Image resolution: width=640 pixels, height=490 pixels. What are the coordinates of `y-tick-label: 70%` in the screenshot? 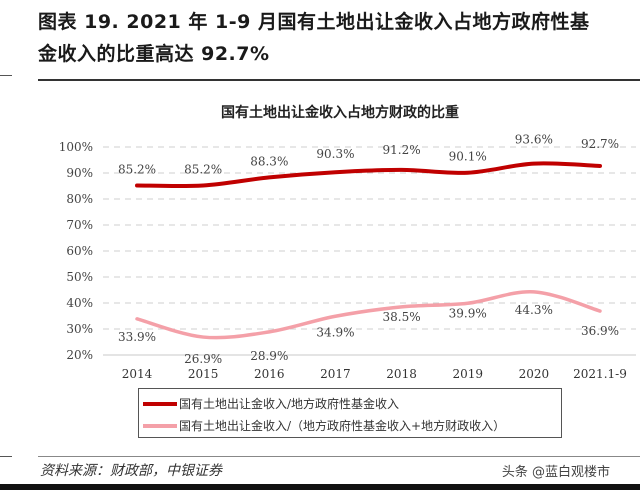 It's located at (79, 225).